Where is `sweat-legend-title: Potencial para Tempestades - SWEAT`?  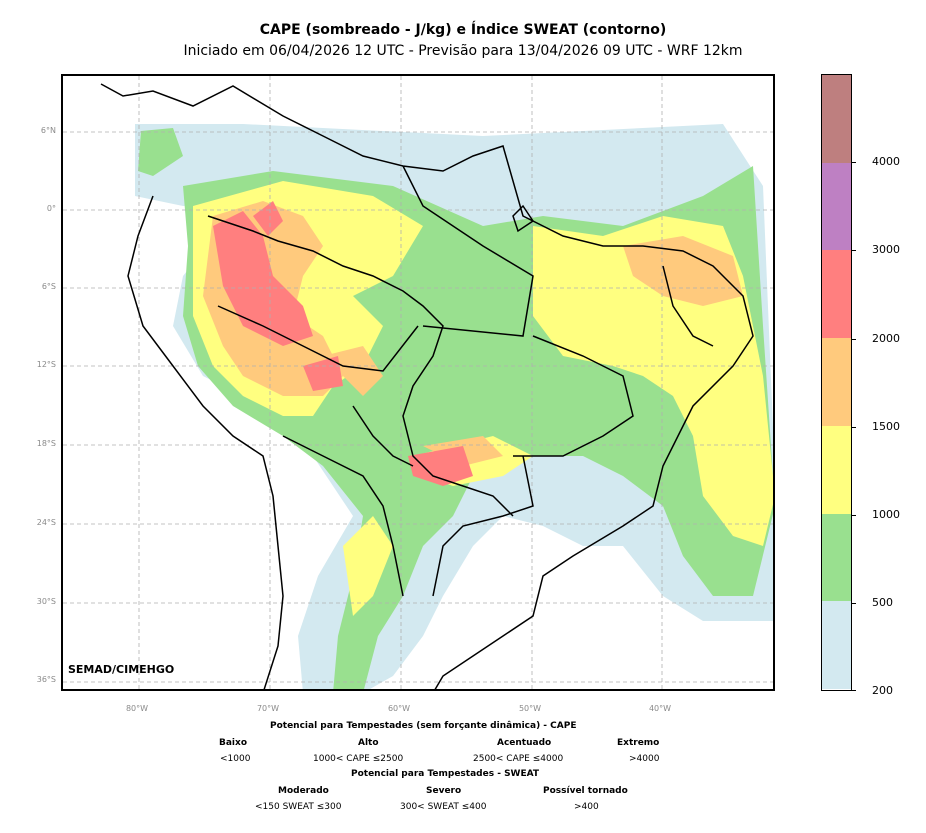
sweat-legend-title: Potencial para Tempestades - SWEAT is located at coordinates (445, 774).